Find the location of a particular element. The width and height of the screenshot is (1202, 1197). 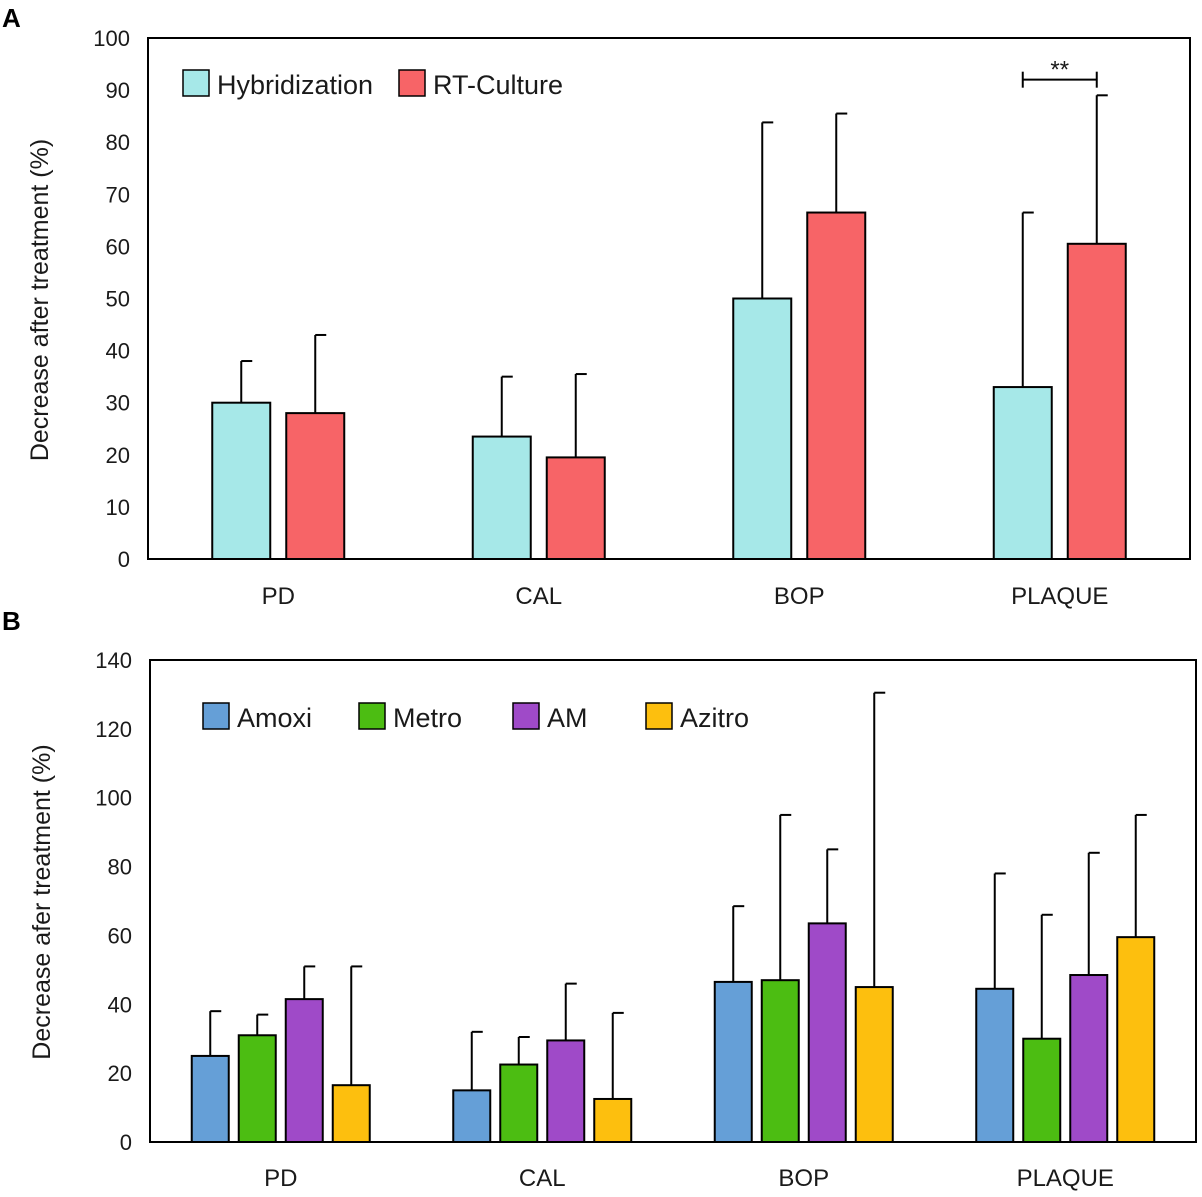

panel-a-y-tick-label: 30 is located at coordinates (118, 403).